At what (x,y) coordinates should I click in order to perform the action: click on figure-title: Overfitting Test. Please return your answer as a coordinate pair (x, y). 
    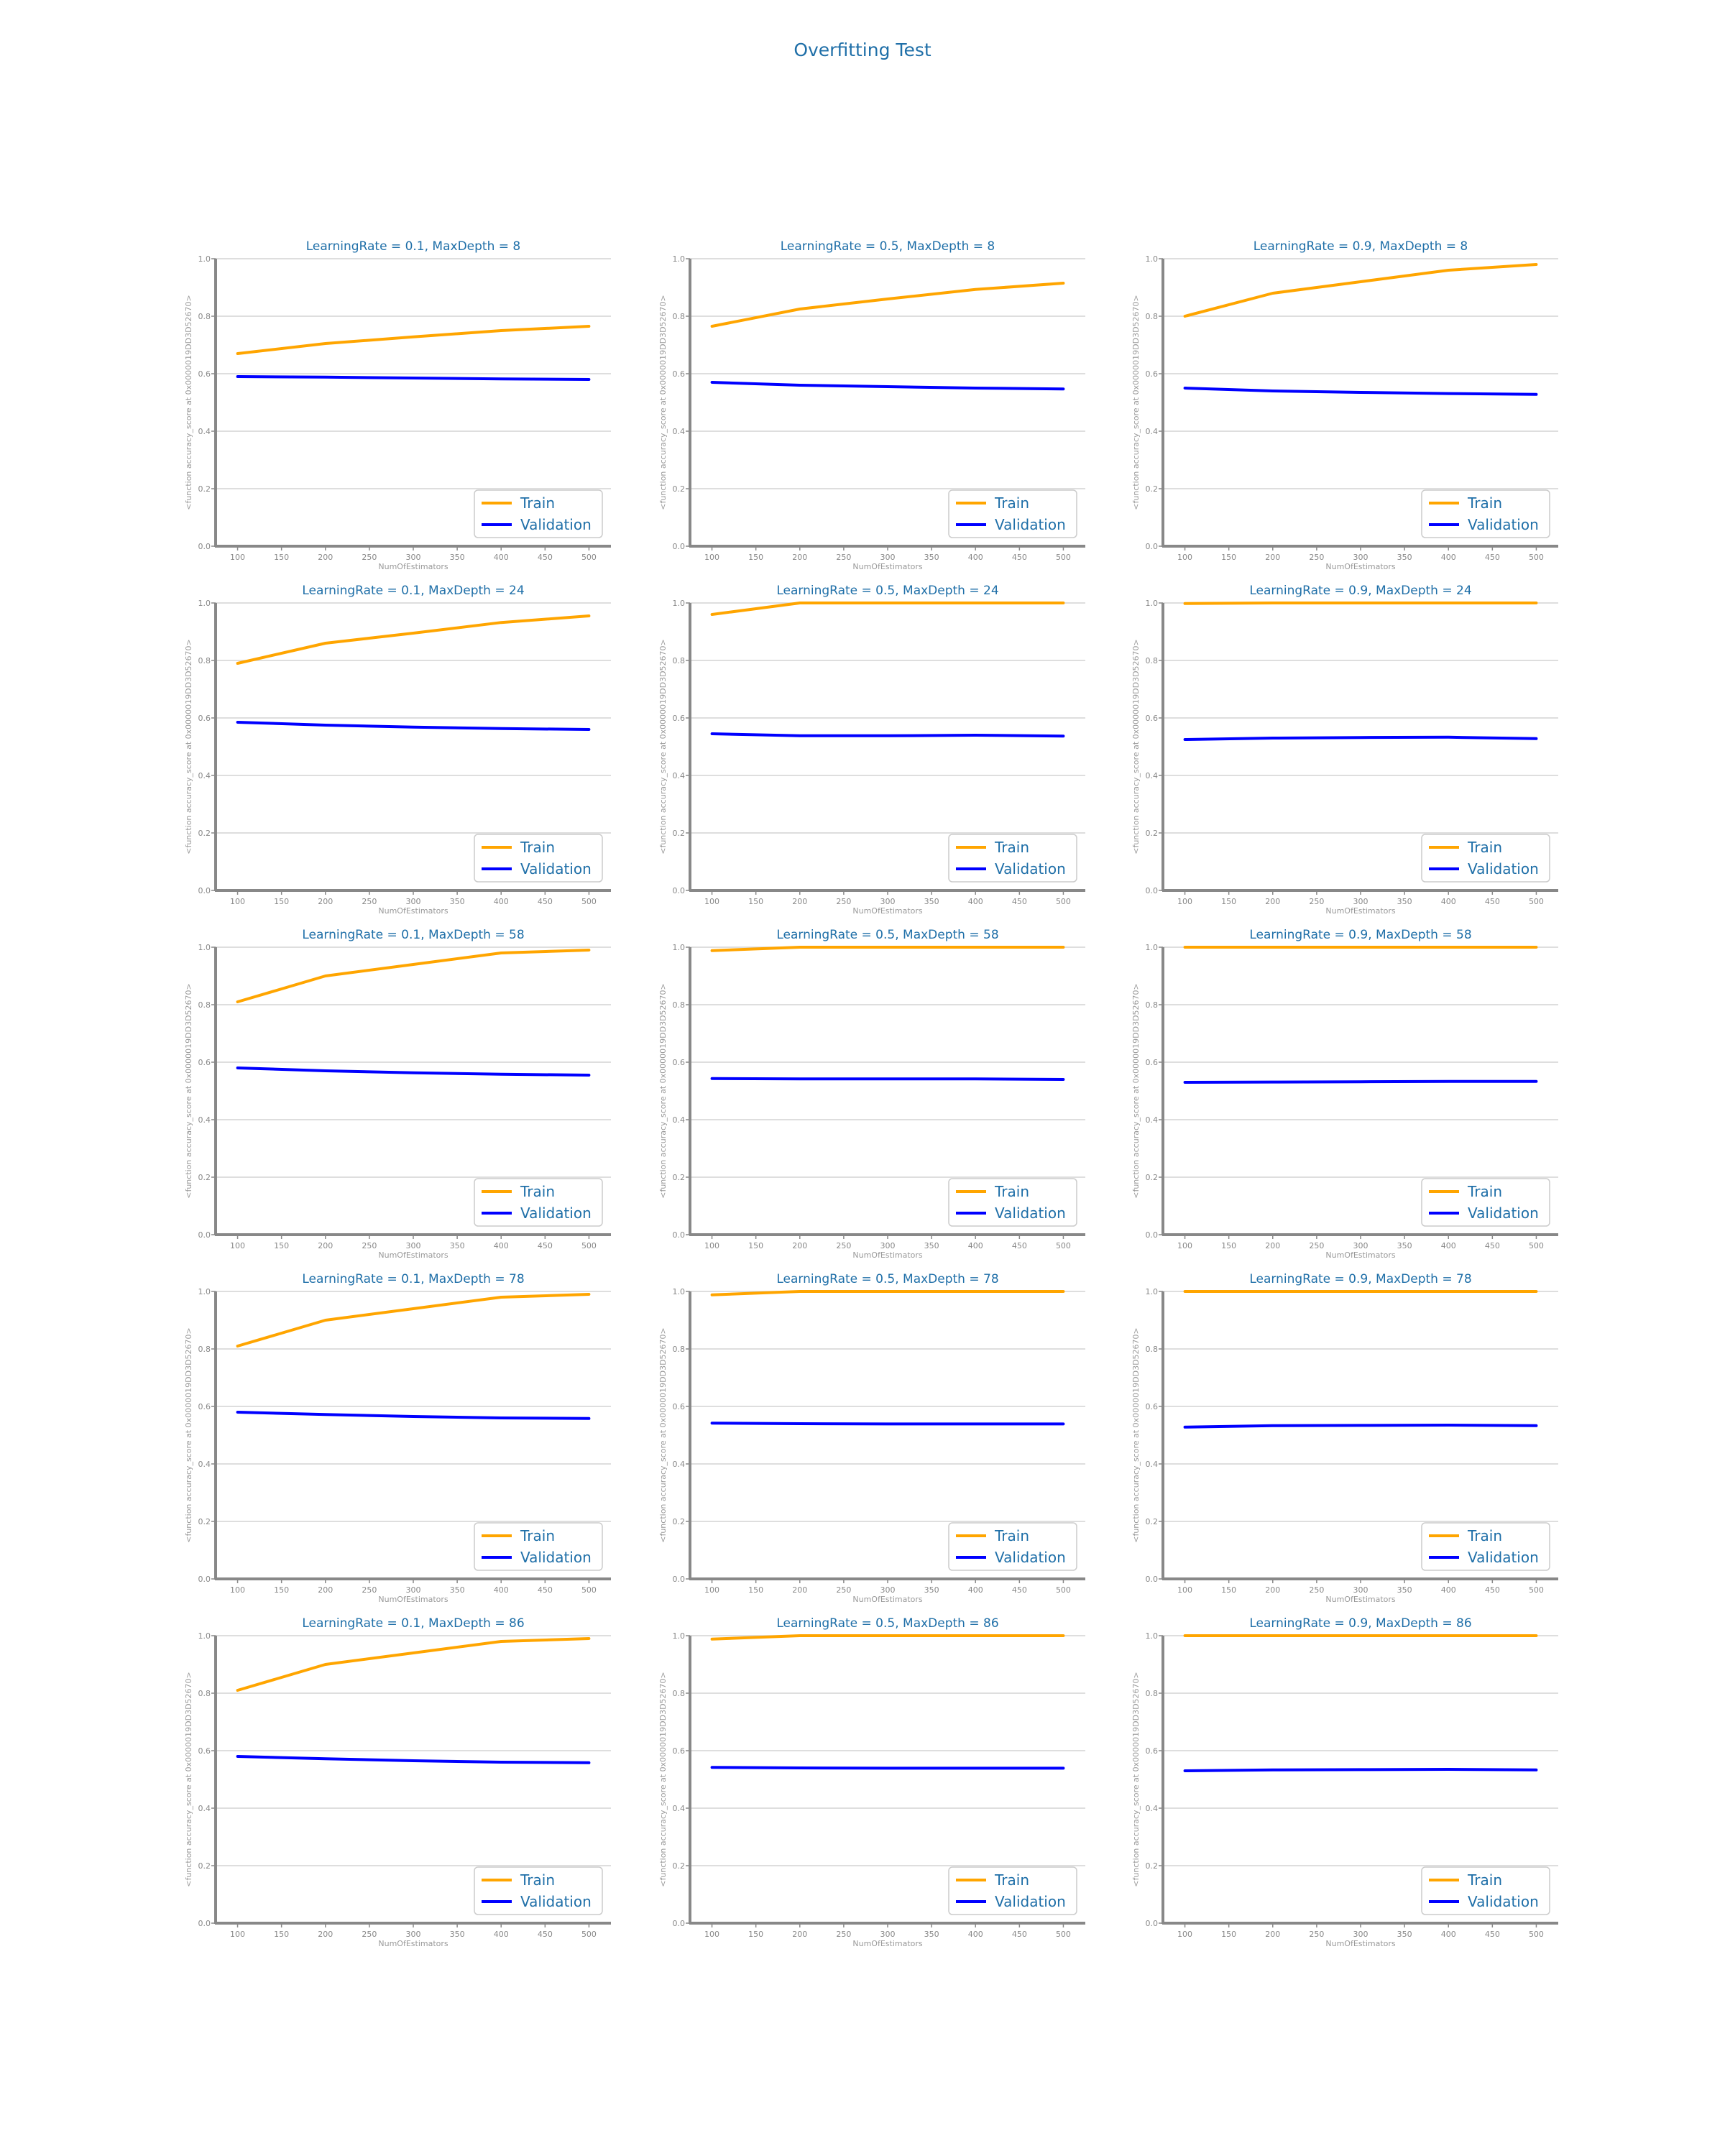
    Looking at the image, I should click on (863, 50).